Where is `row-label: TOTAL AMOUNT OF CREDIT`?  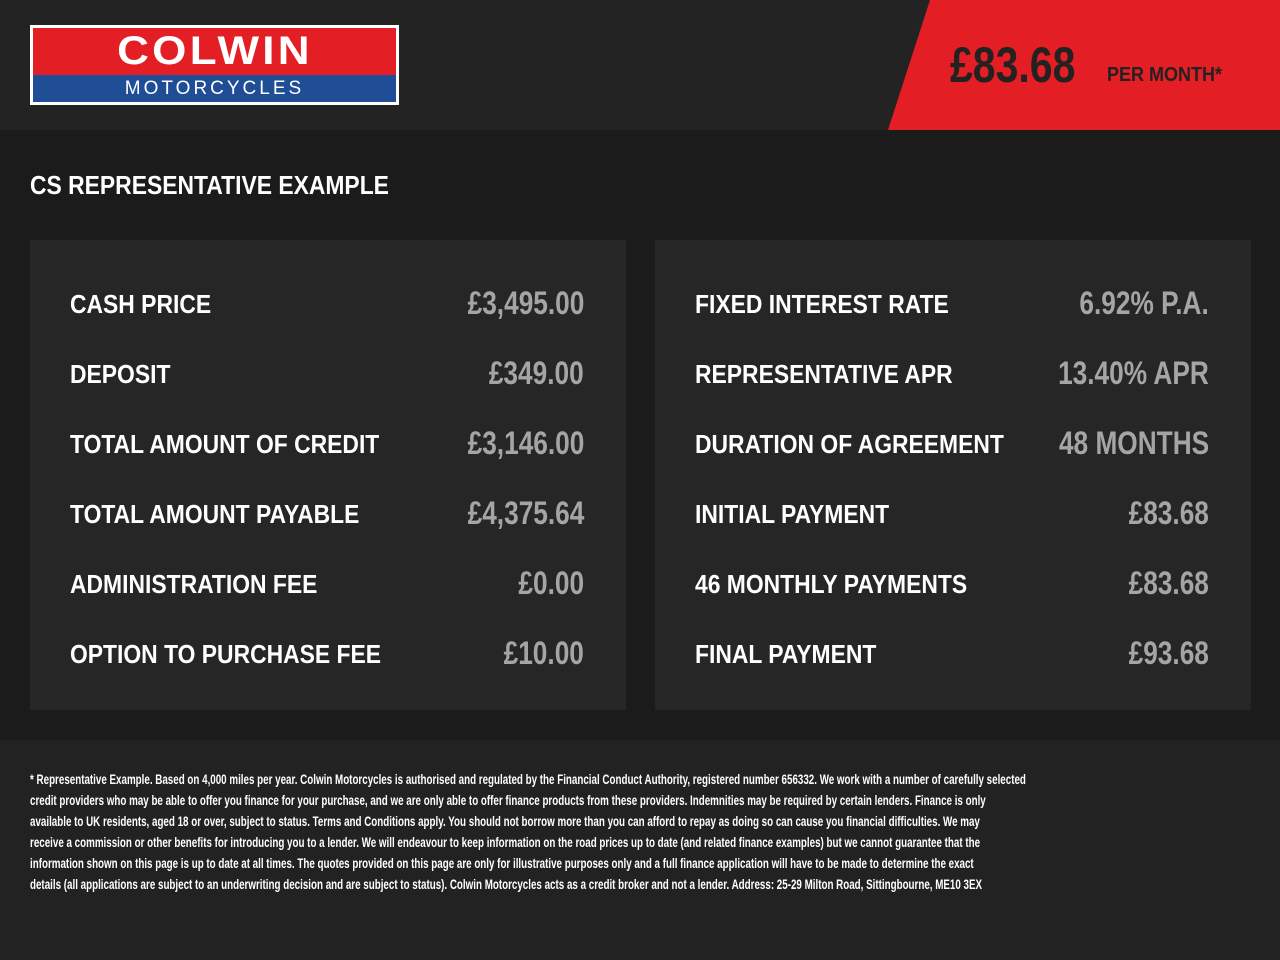 row-label: TOTAL AMOUNT OF CREDIT is located at coordinates (225, 444).